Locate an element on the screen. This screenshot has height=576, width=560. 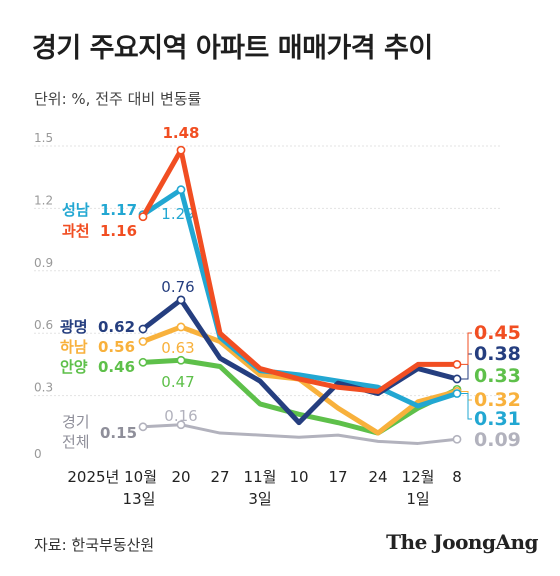
y-tick-label: 1.2 is located at coordinates (43, 200).